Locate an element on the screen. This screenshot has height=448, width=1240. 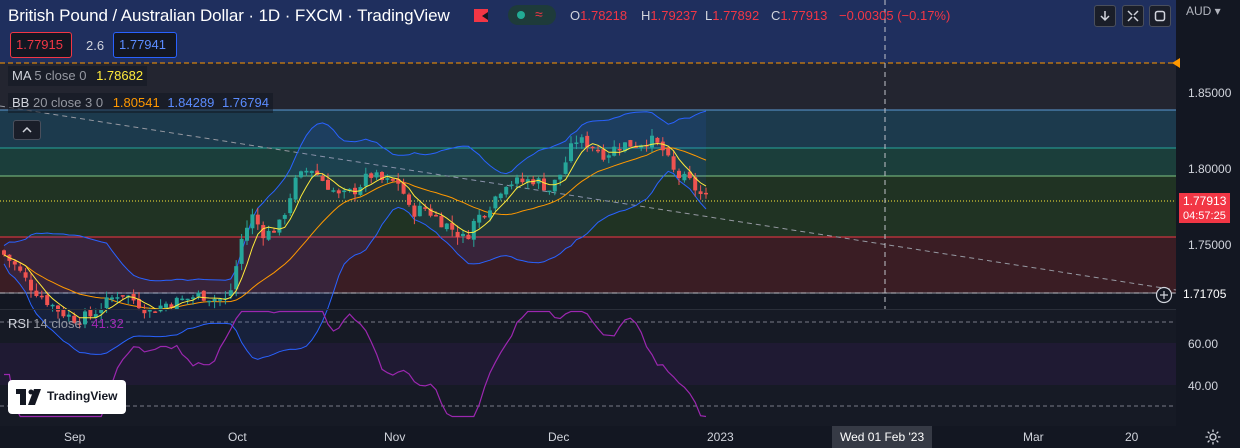
legend-bb: BB 20 close 3 0 1.80541 1.84289 1.76794 is located at coordinates (140, 103).